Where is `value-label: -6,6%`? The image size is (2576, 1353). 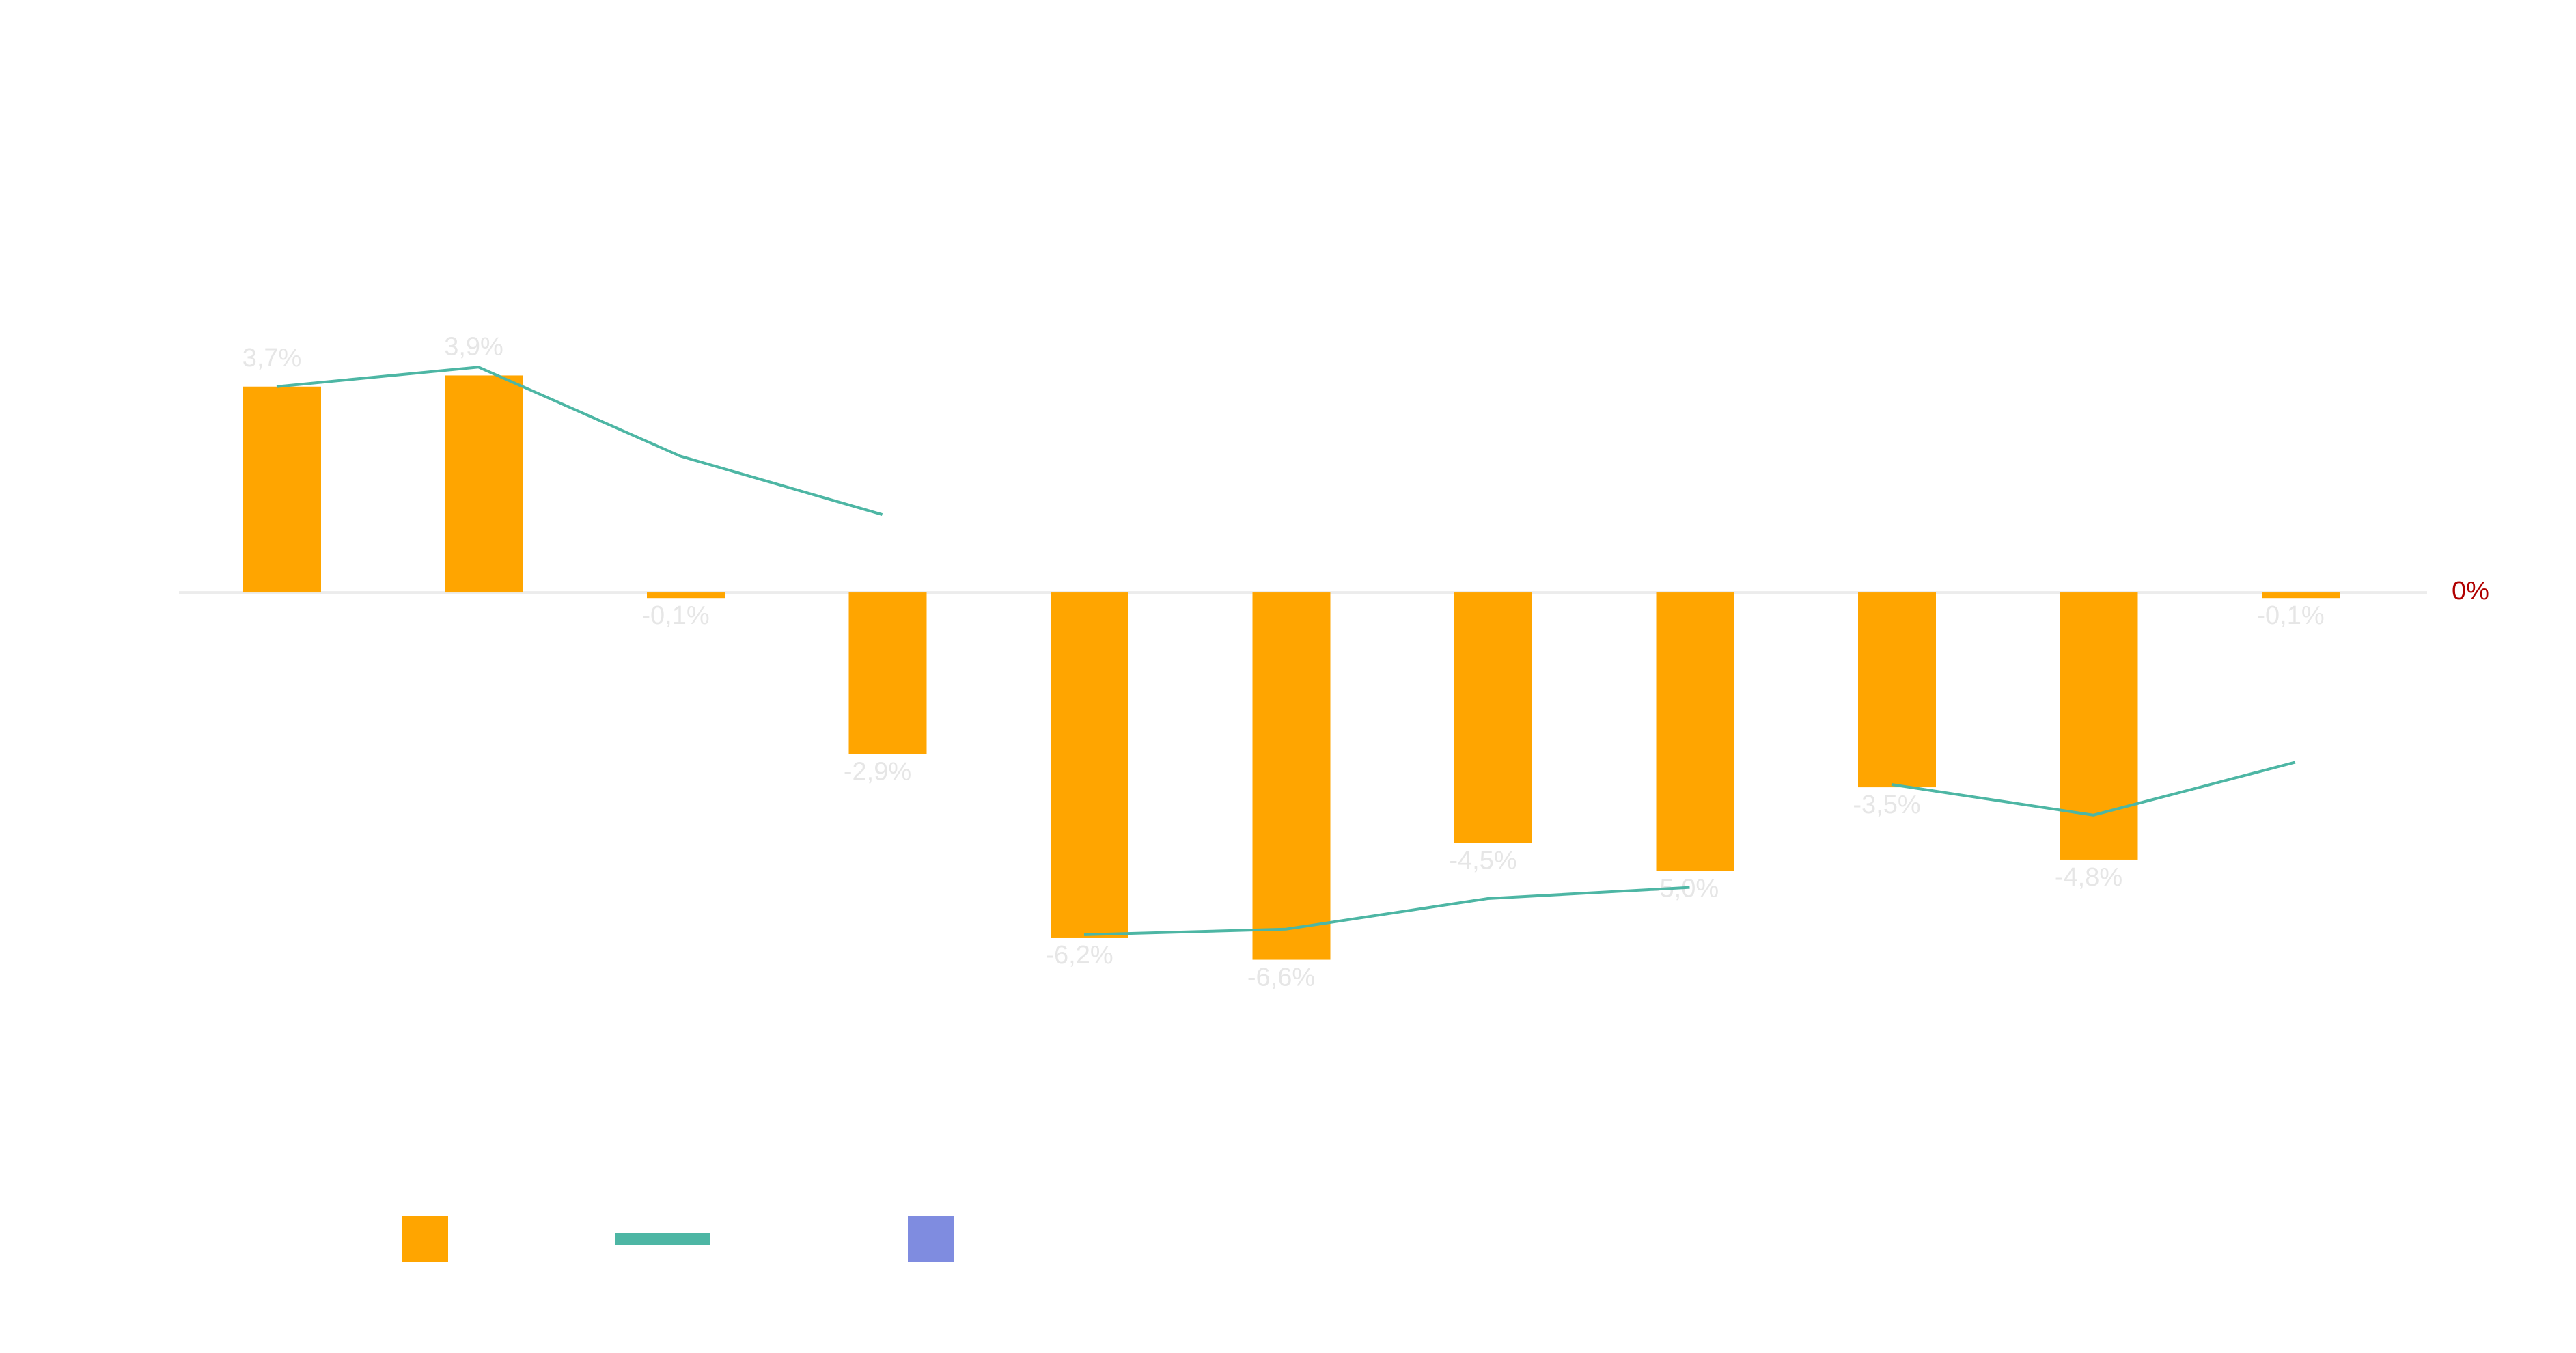
value-label: -6,6% is located at coordinates (1281, 978).